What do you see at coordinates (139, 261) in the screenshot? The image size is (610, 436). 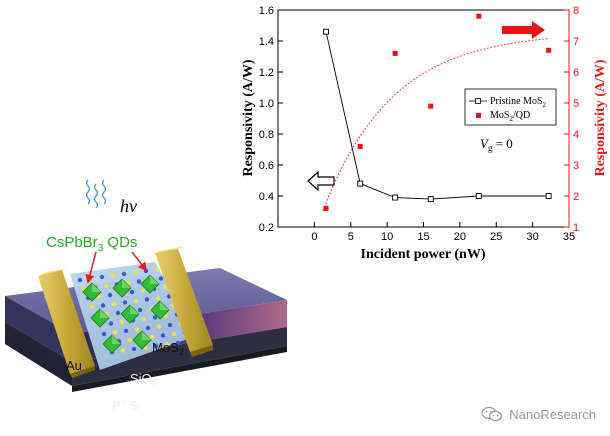 I see `qd-arrow-right` at bounding box center [139, 261].